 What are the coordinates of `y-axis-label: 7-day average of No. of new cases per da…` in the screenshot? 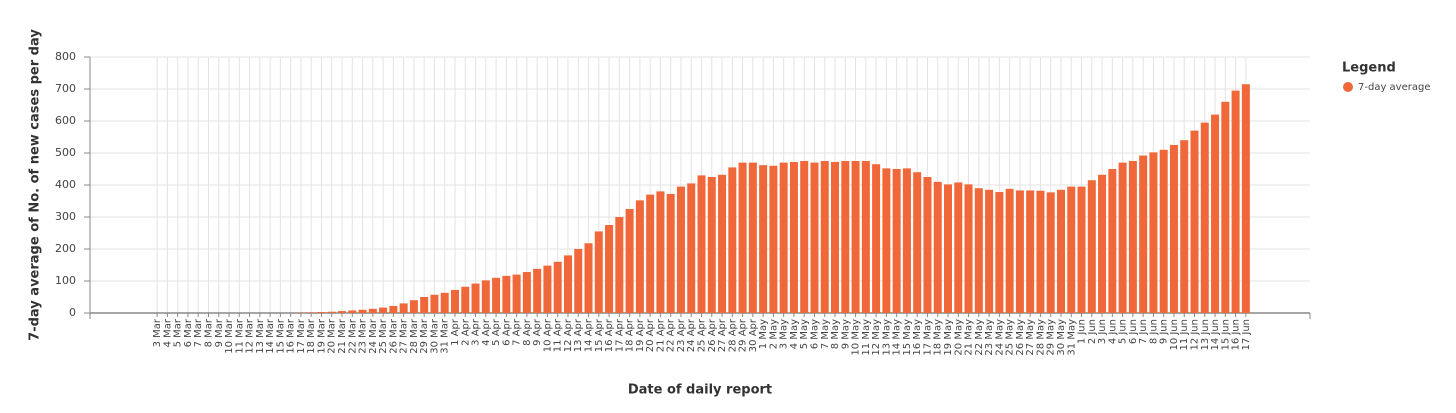 It's located at (35, 185).